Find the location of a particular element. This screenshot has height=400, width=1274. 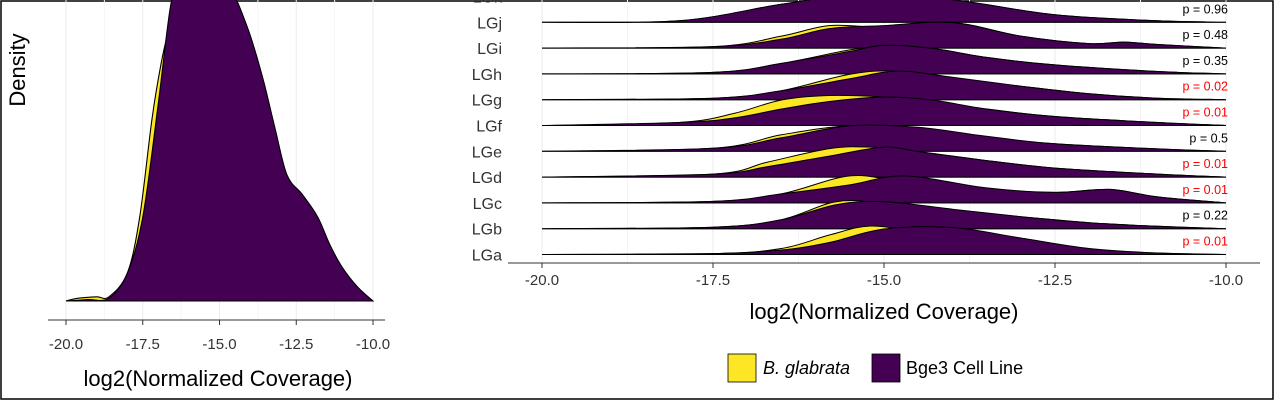

p-value-lgb: p = 0.22 is located at coordinates (1205, 216).